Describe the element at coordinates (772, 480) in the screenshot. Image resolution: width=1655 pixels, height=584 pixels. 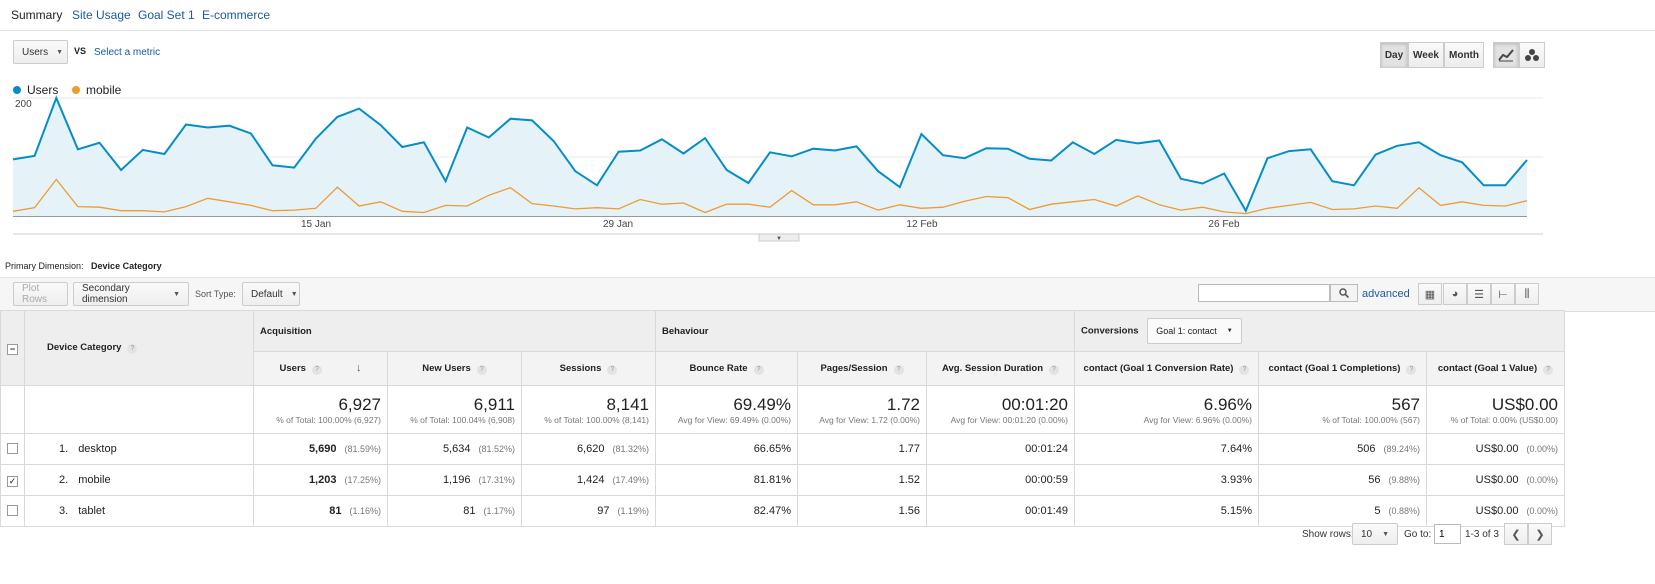
I see `metric-value: 81.81%` at that location.